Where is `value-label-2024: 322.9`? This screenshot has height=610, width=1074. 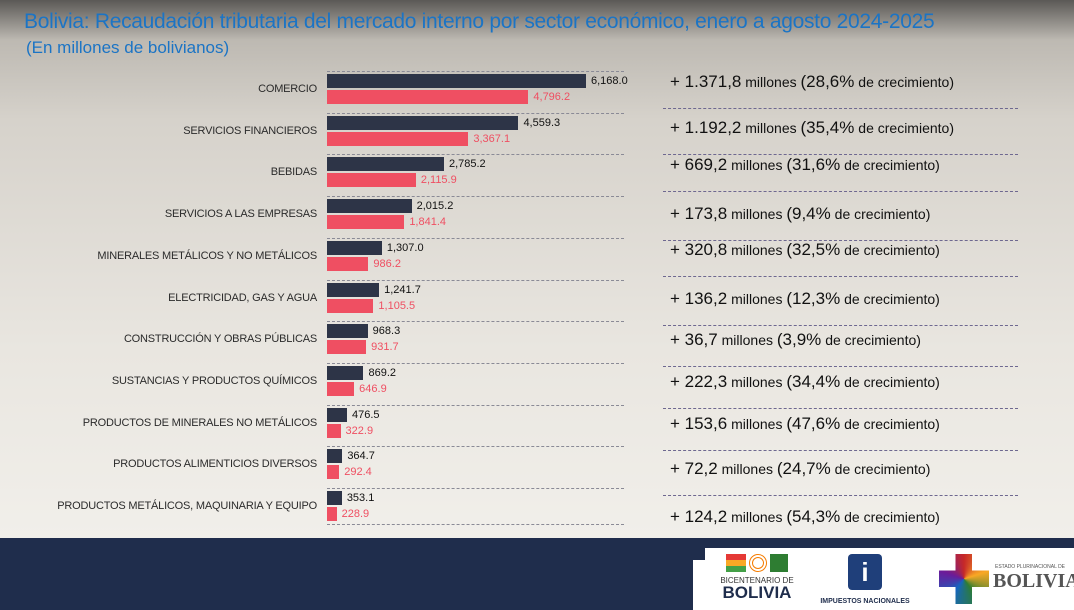 value-label-2024: 322.9 is located at coordinates (359, 430).